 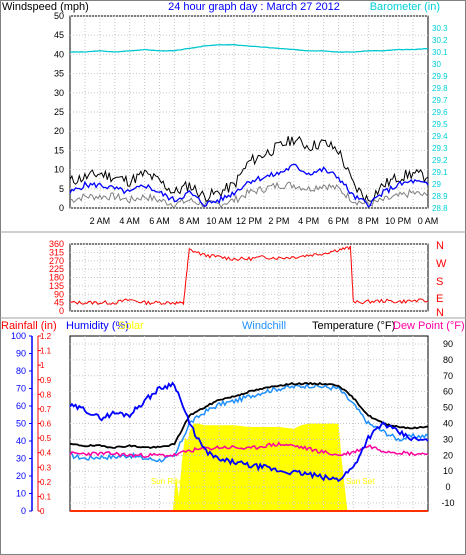 I want to click on barometer-y-tick: 30, so click(x=436, y=64).